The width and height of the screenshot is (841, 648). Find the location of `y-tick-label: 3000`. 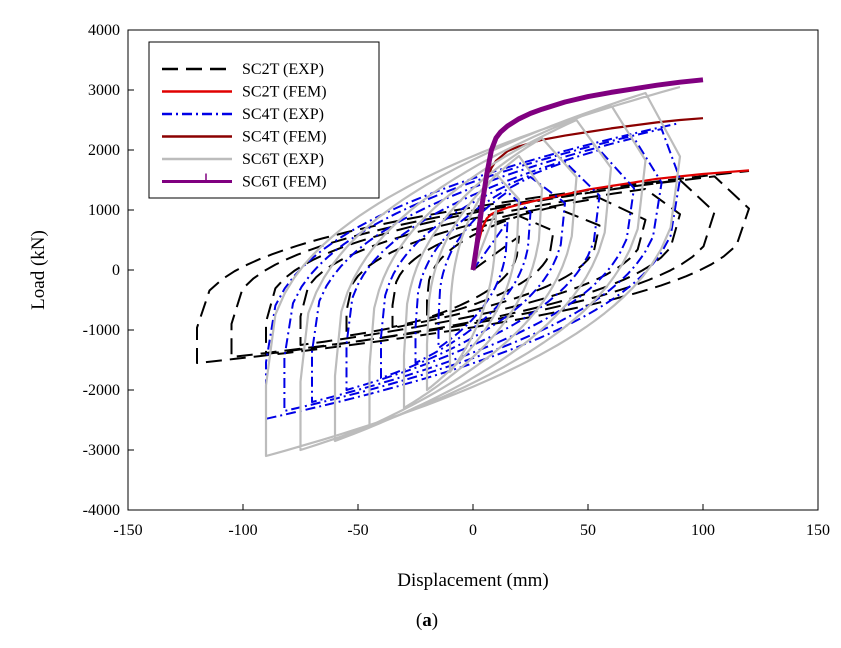

y-tick-label: 3000 is located at coordinates (104, 90).